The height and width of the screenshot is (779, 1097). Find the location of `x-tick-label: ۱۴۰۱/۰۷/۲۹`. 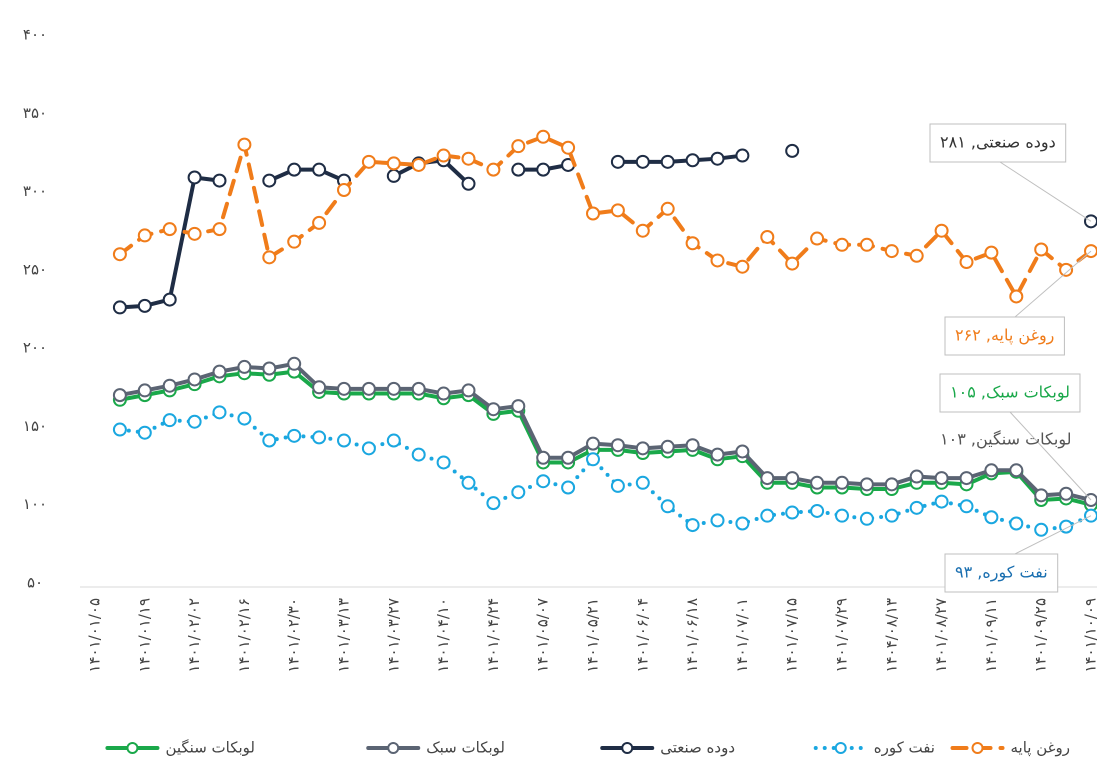

x-tick-label: ۱۴۰۱/۰۷/۲۹ is located at coordinates (842, 635).